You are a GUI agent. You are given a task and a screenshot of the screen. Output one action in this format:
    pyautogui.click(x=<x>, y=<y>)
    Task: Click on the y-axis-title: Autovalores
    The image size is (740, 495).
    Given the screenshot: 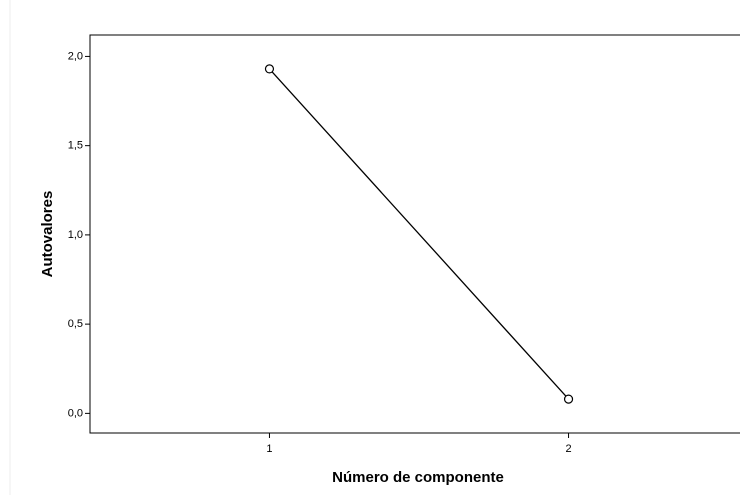 What is the action you would take?
    pyautogui.click(x=47, y=234)
    